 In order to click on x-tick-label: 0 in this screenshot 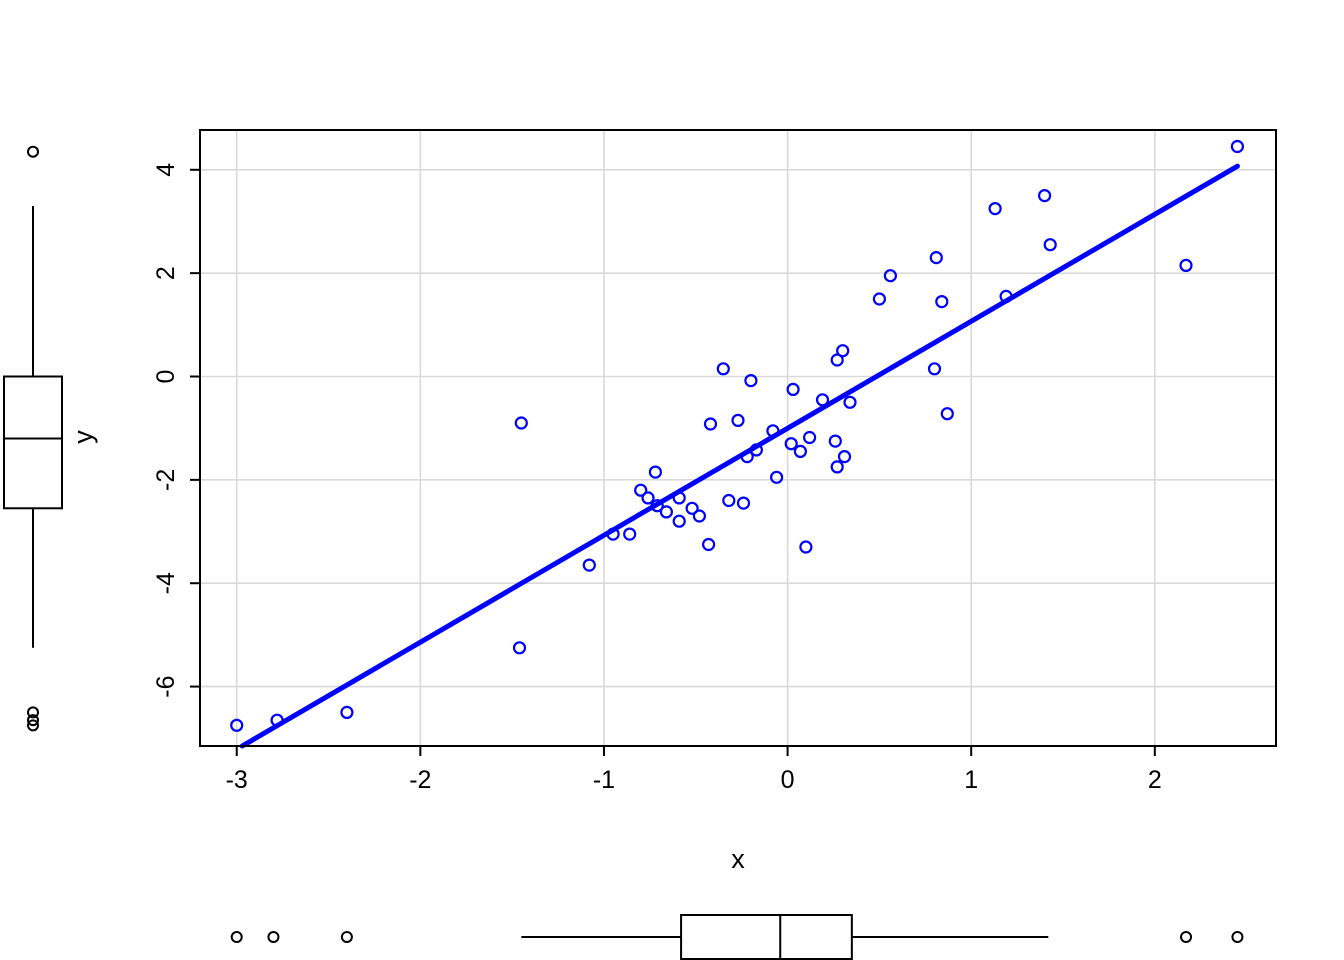, I will do `click(788, 780)`.